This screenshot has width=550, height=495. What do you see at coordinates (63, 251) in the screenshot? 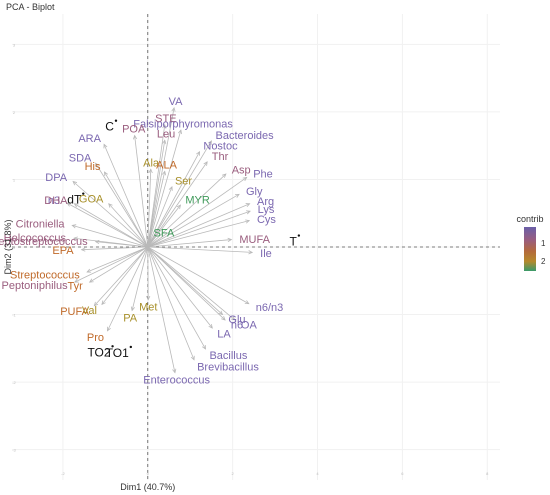
I see `variable-label: EPA` at bounding box center [63, 251].